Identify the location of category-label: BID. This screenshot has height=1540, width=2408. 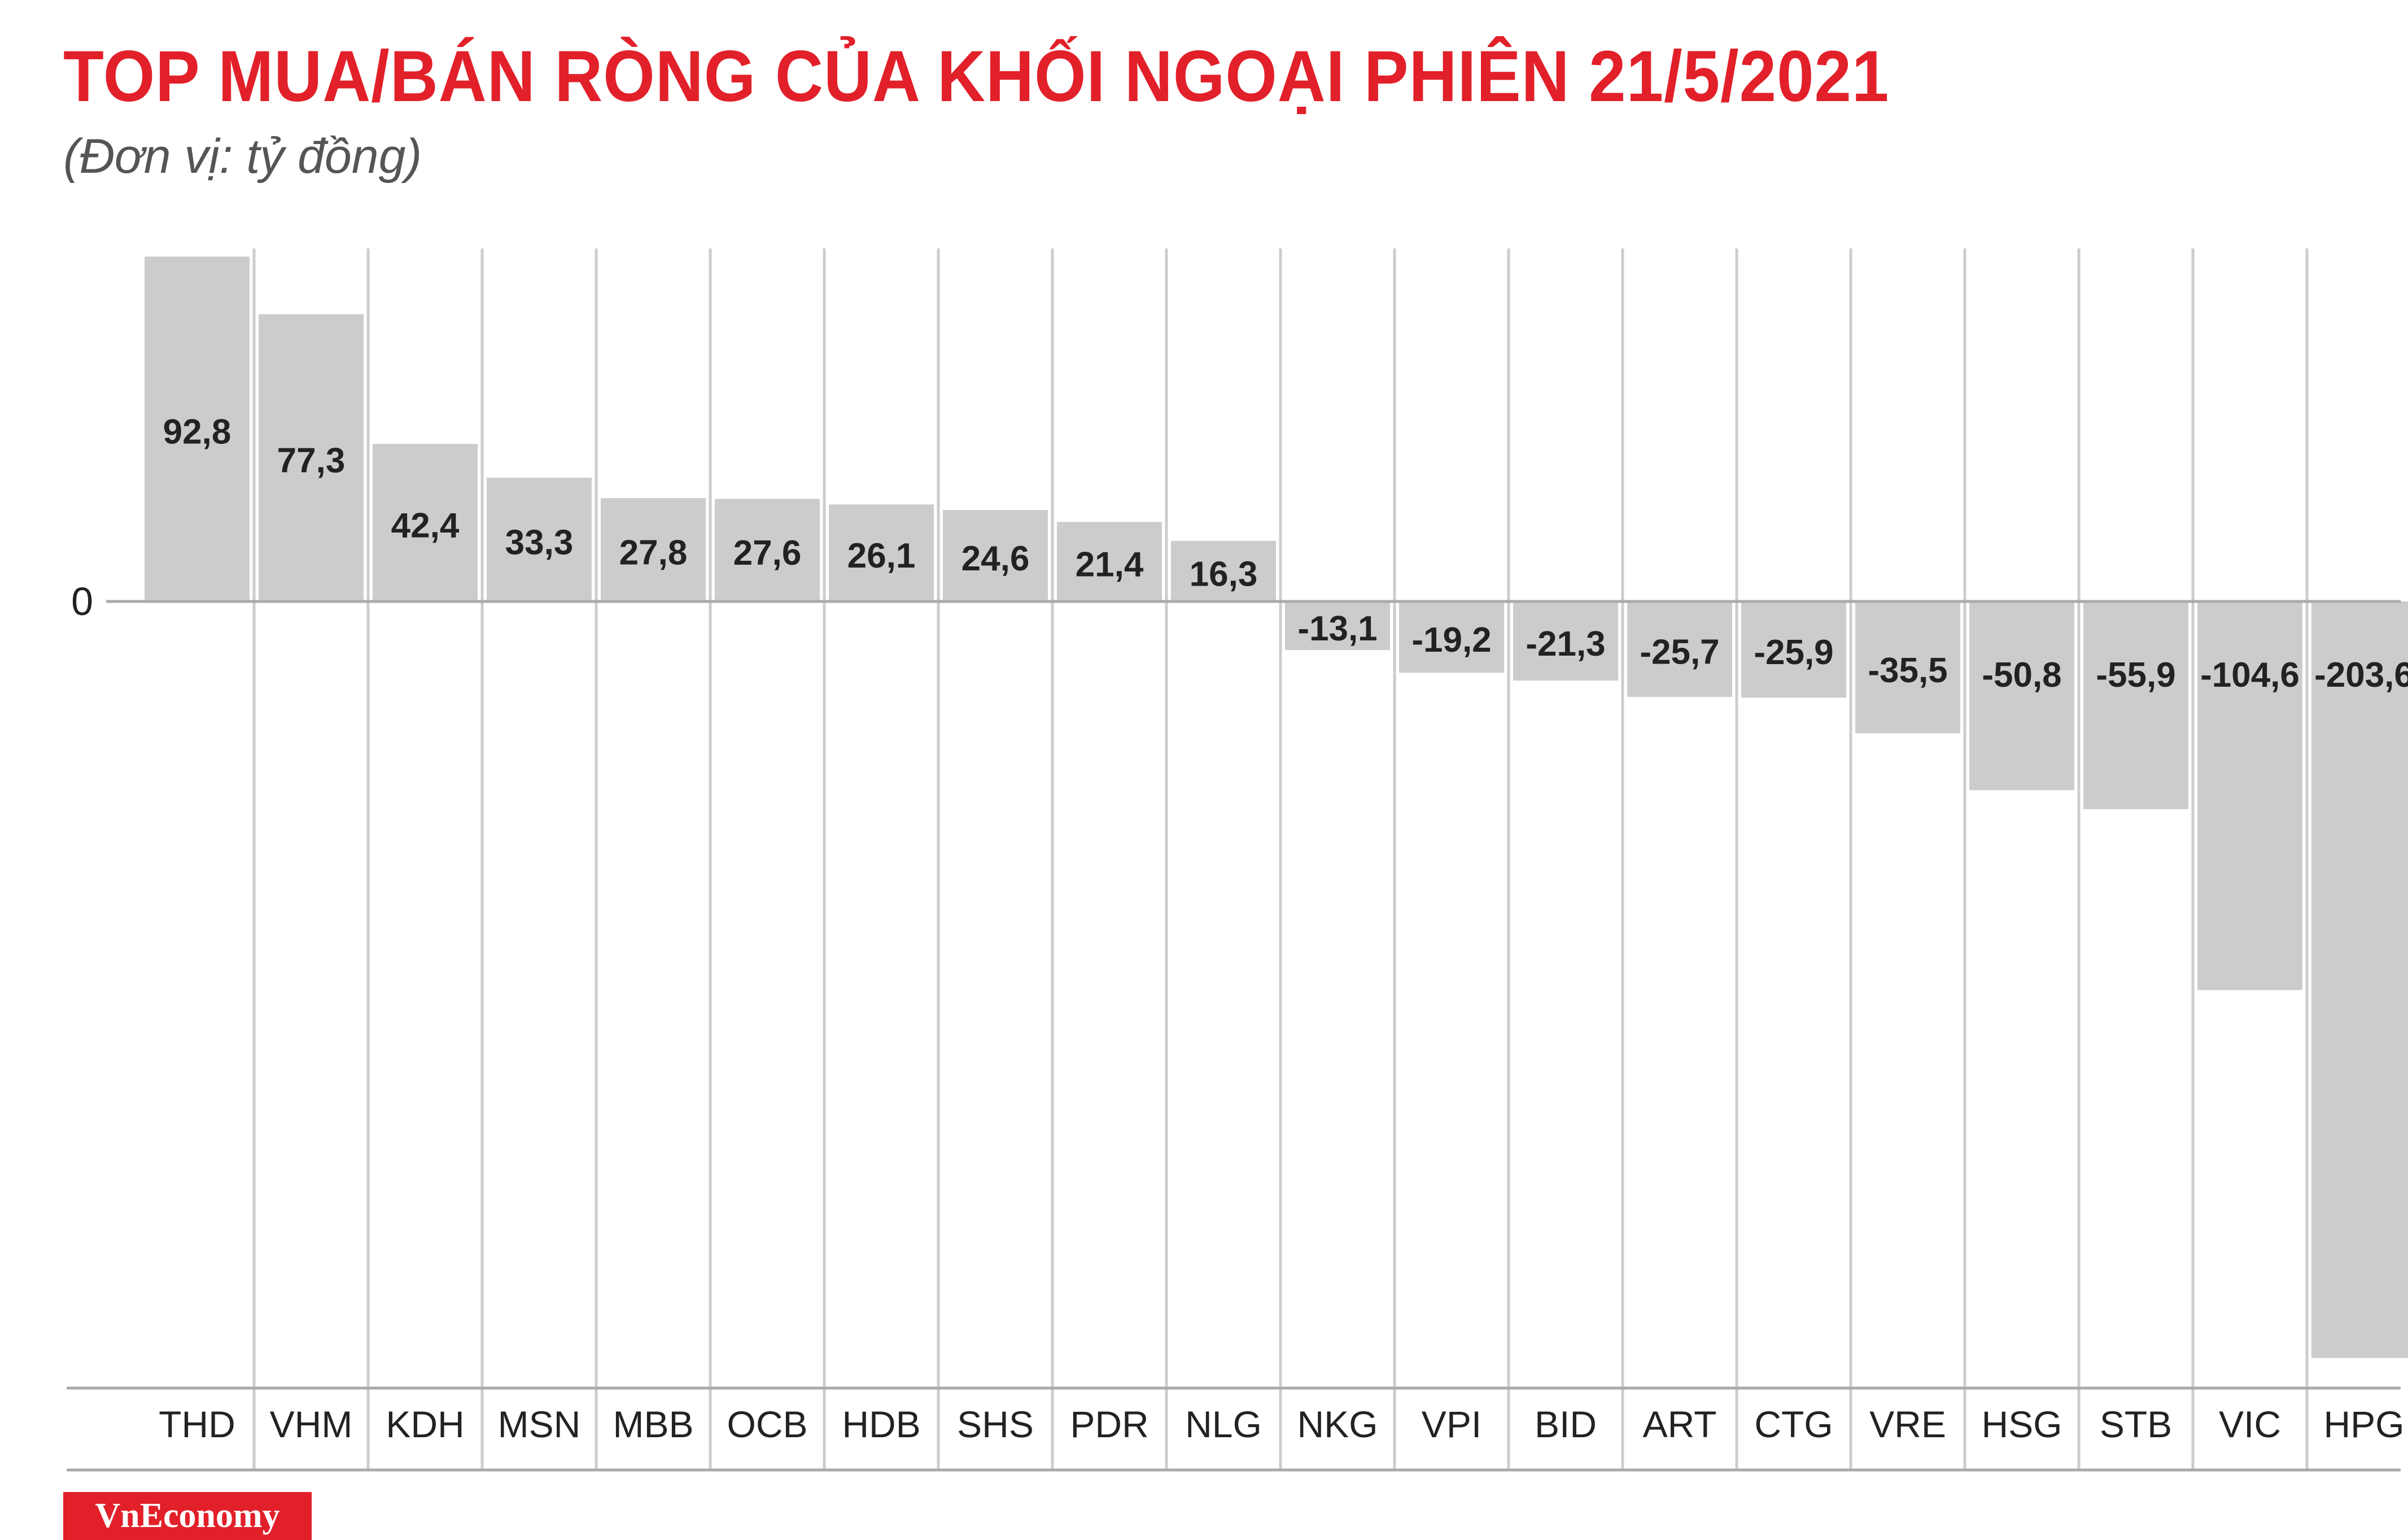
(1566, 1424).